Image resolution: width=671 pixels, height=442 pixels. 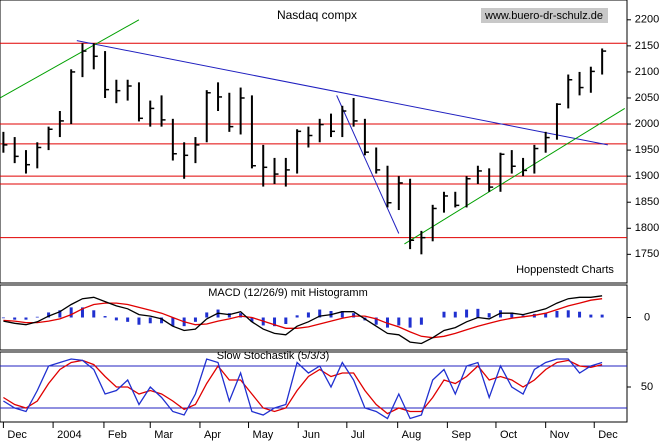 I want to click on y-tick-label: 50, so click(x=647, y=387).